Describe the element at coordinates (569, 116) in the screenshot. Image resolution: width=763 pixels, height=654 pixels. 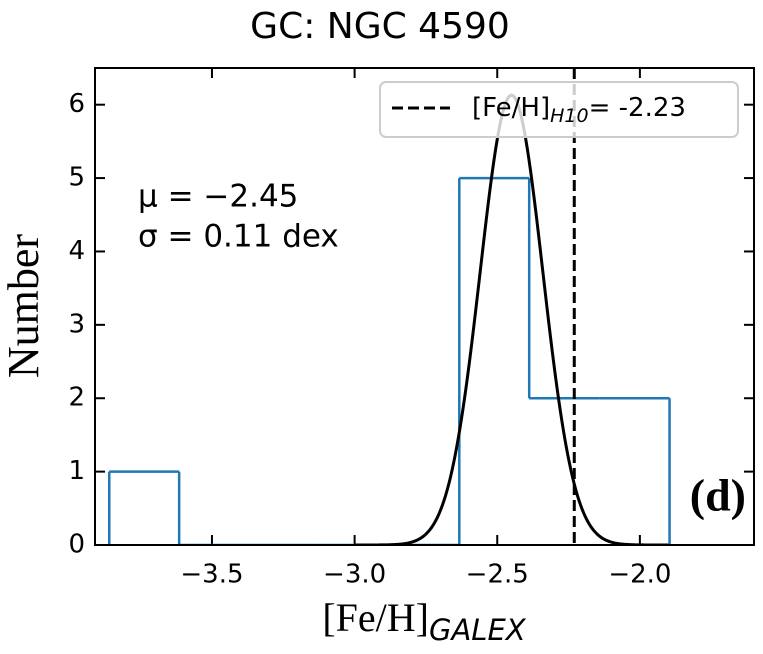
I see `legend-label-sub: H10` at that location.